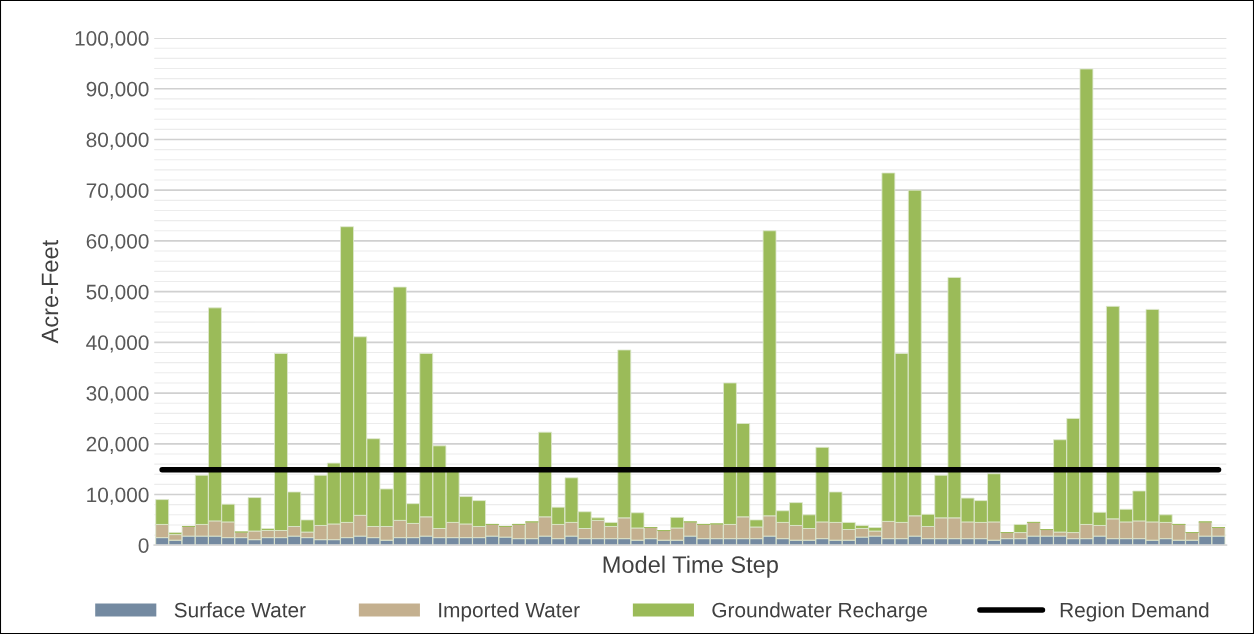  Describe the element at coordinates (117, 293) in the screenshot. I see `y-tick-label: 50,000` at that location.